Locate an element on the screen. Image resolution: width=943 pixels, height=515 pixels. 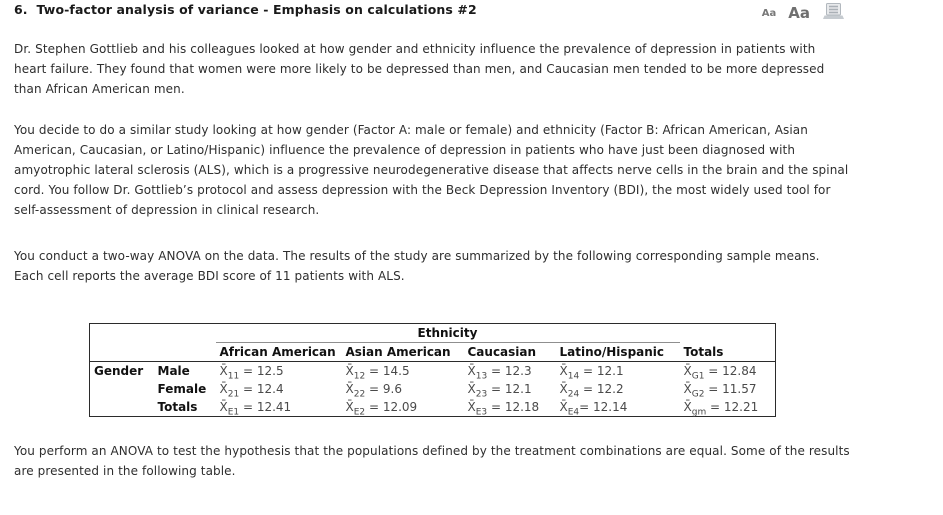
ethnicity-group-header: Ethnicity is located at coordinates (447, 333).